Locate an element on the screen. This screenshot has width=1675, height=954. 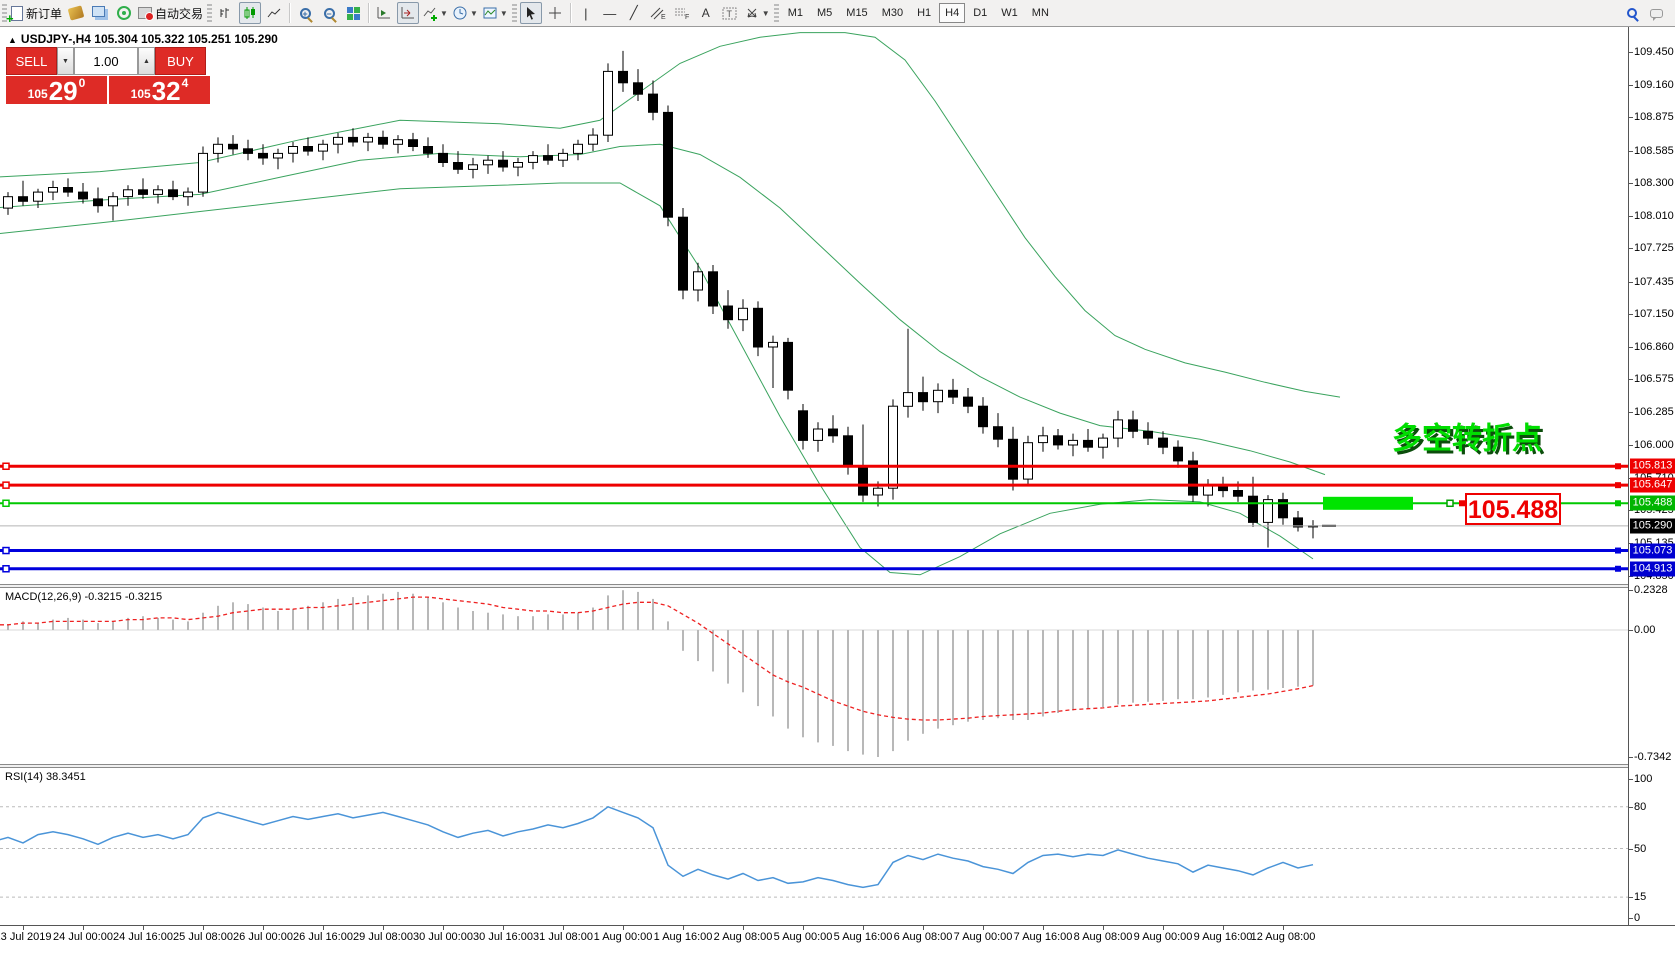
line-chart-mode-button is located at coordinates (274, 13).